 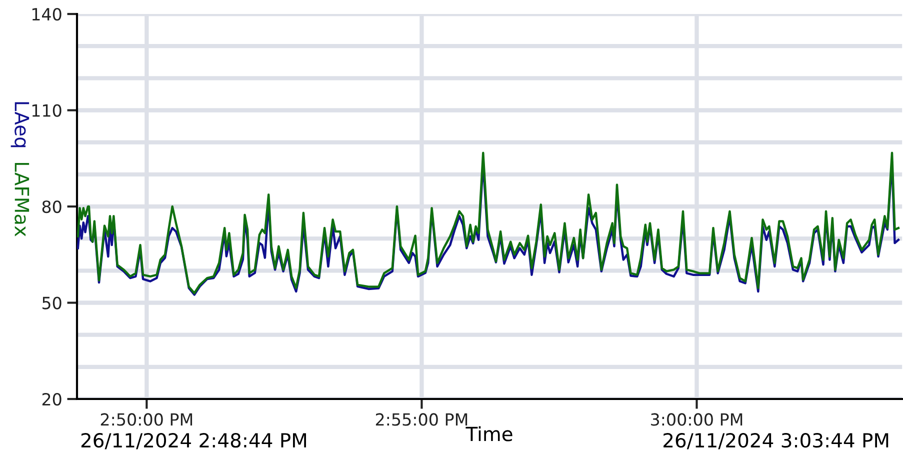 I want to click on x-tick-label: 2:55:00 PM, so click(x=422, y=419).